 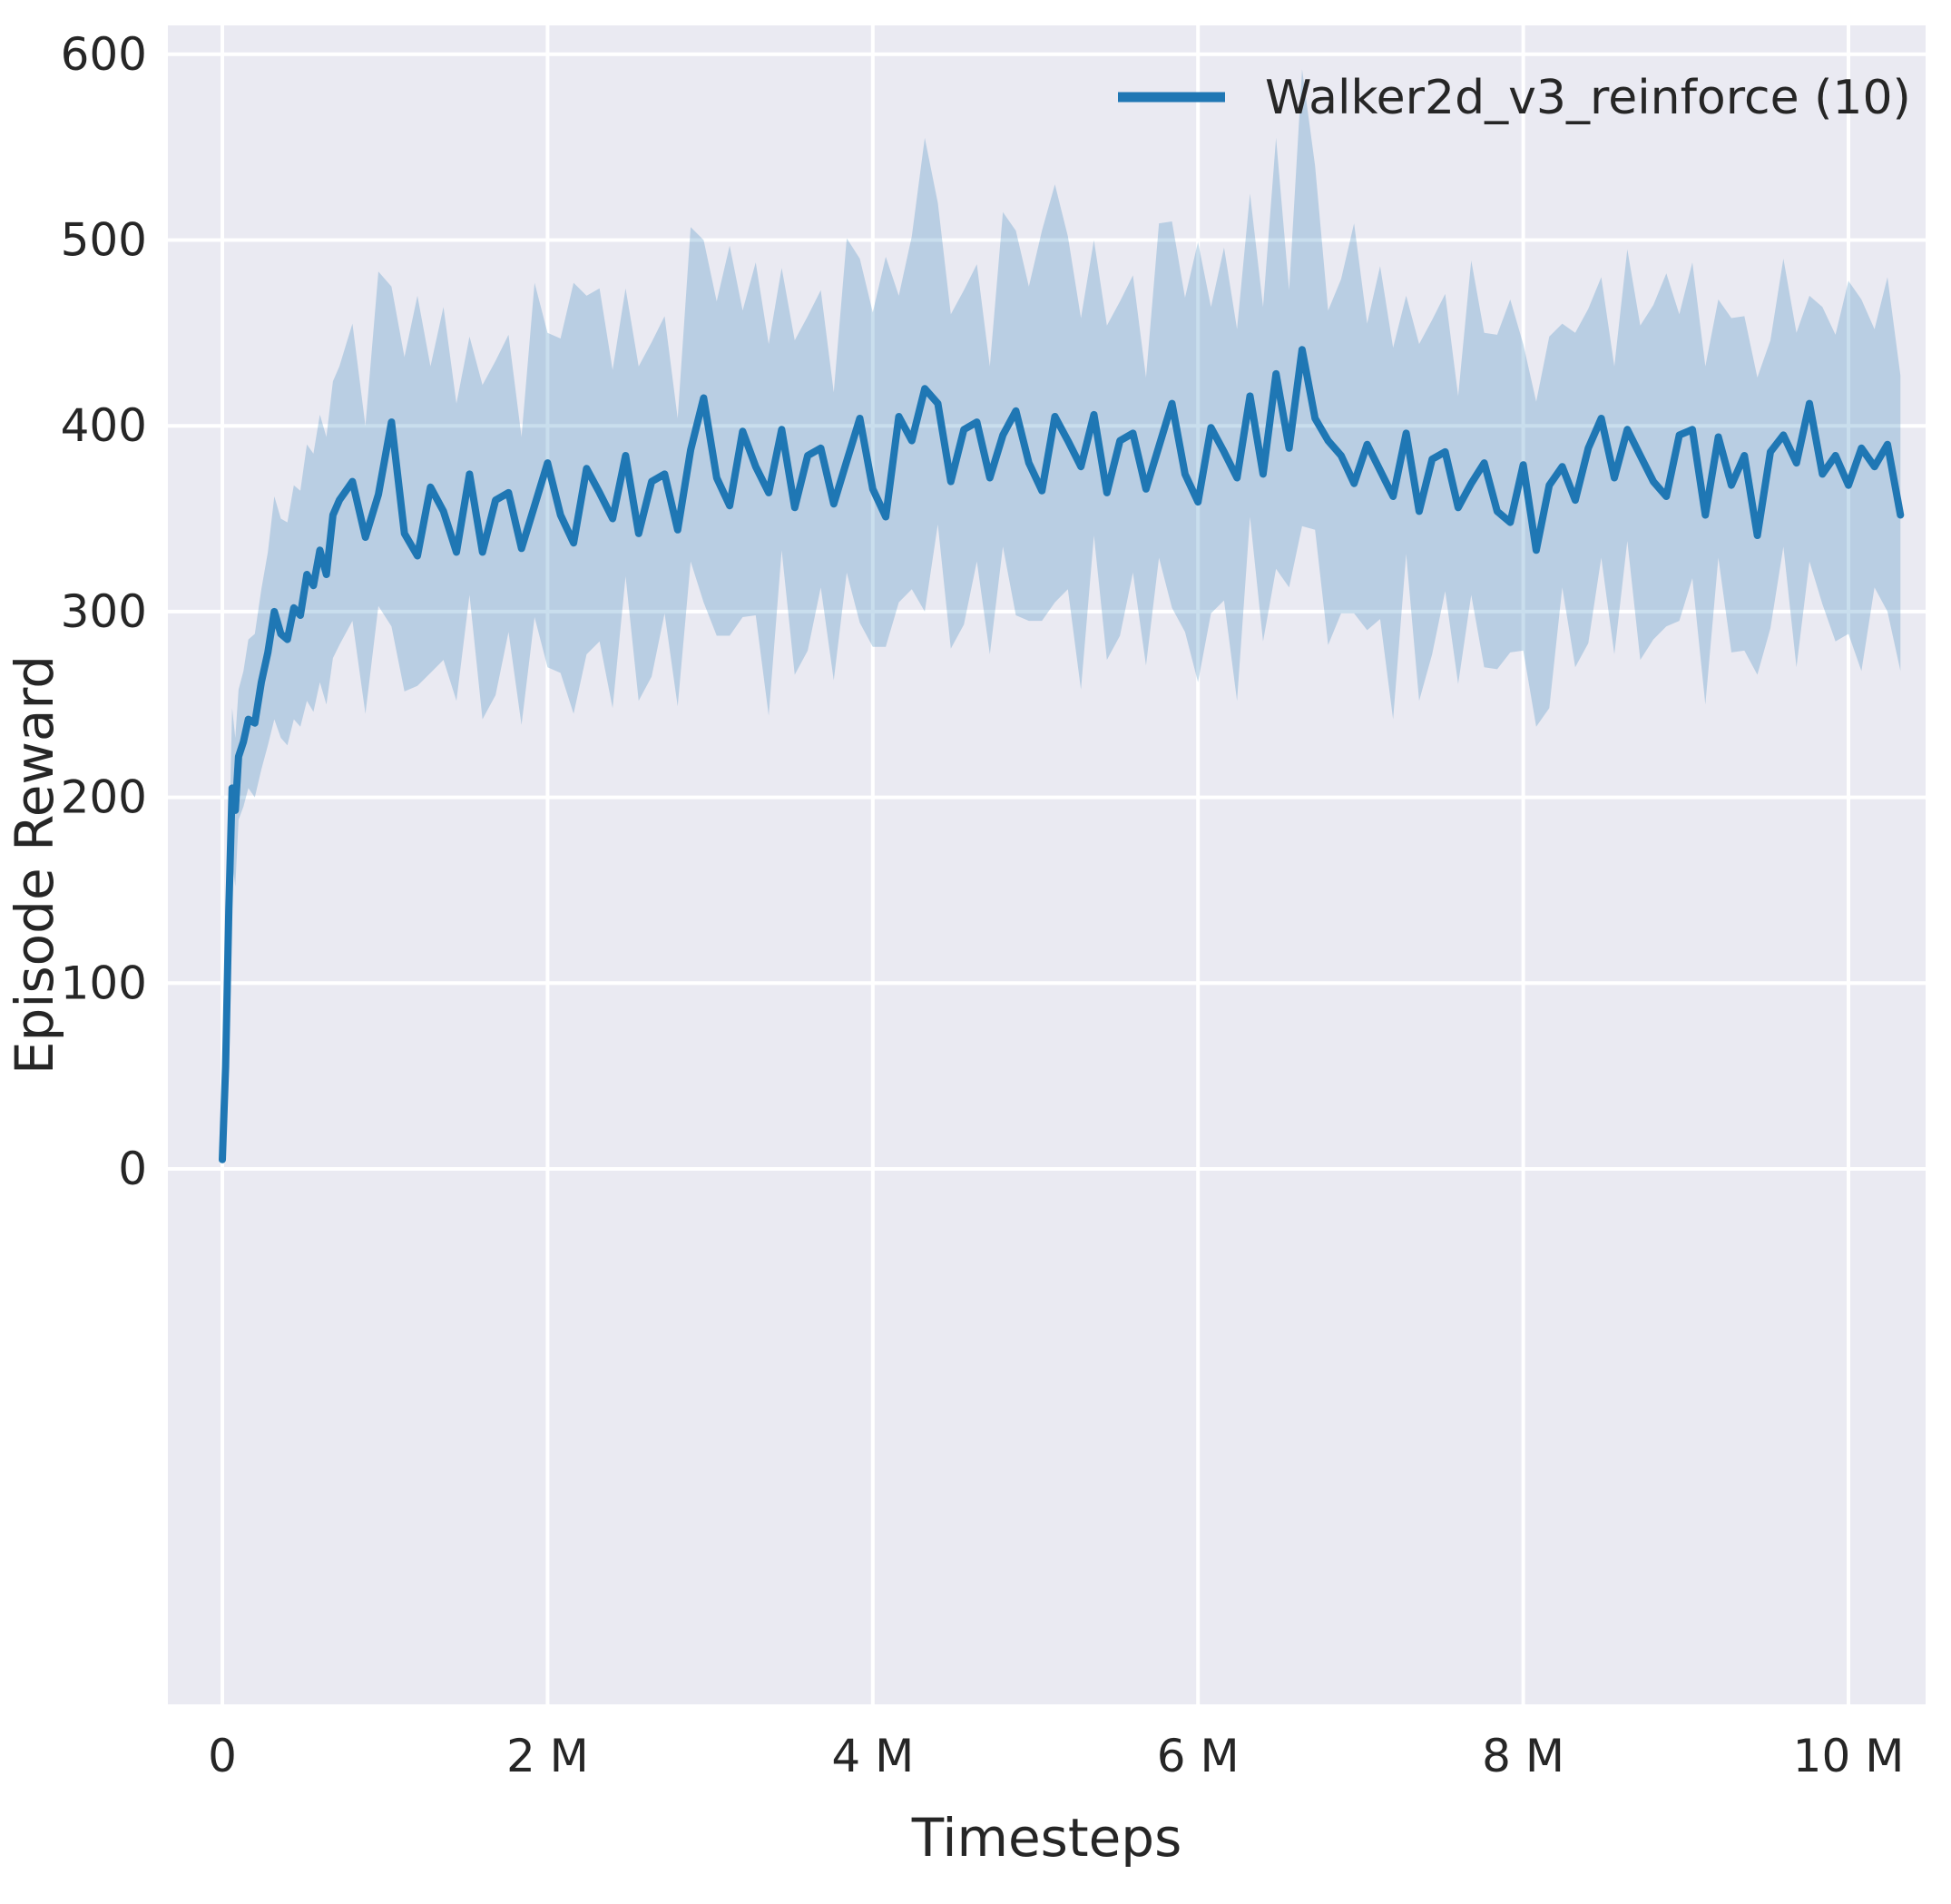 What do you see at coordinates (1056, 1756) in the screenshot?
I see `x-tick-labels: 0 2 M 4 M 6 M 8 M 10 M` at bounding box center [1056, 1756].